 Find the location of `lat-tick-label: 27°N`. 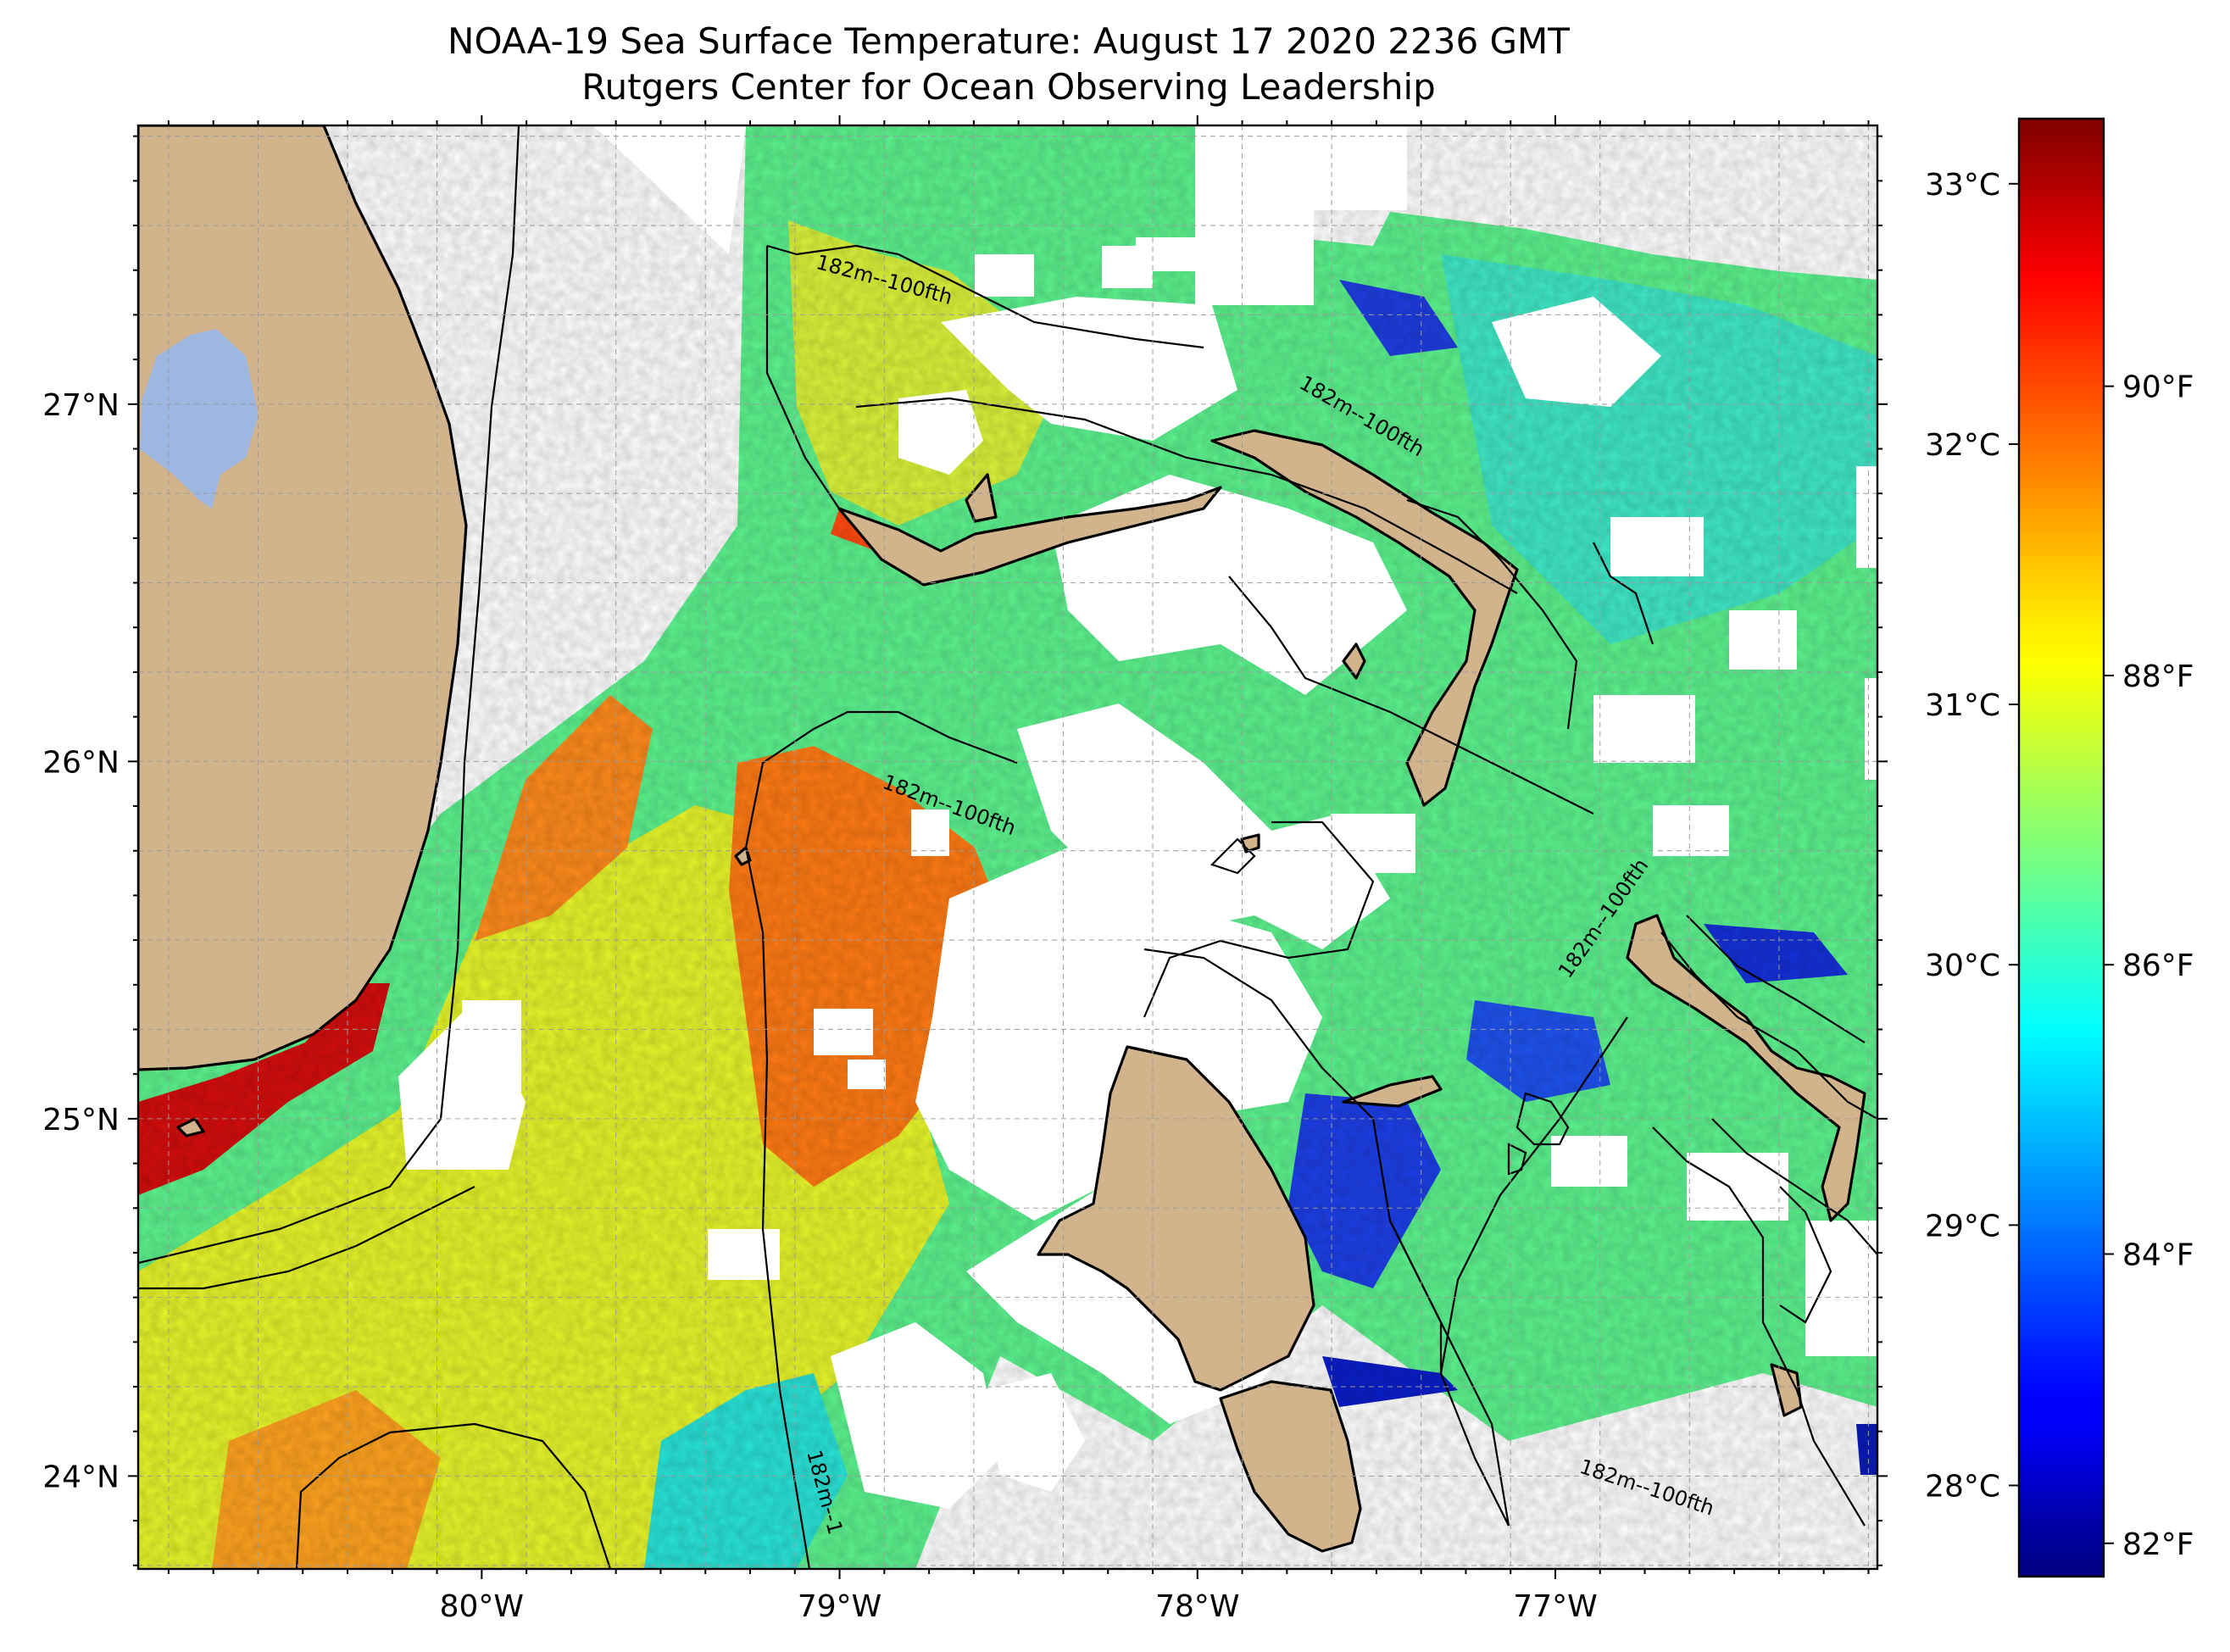

lat-tick-label: 27°N is located at coordinates (81, 405).